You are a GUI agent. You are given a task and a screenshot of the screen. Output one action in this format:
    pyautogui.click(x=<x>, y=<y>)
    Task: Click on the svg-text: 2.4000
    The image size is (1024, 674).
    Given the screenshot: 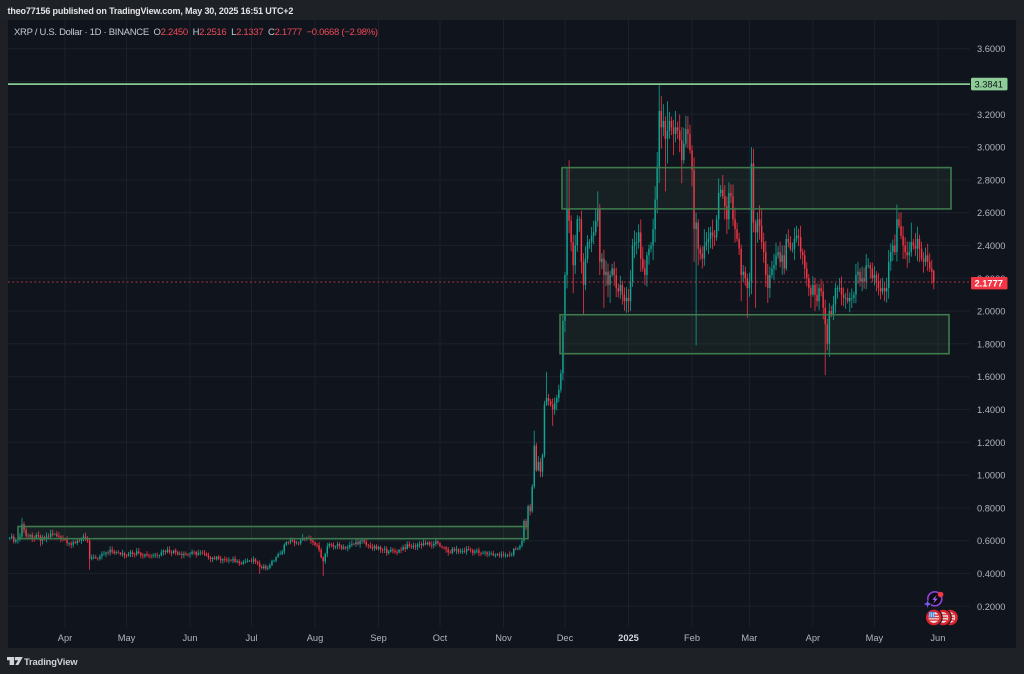 What is the action you would take?
    pyautogui.click(x=991, y=246)
    